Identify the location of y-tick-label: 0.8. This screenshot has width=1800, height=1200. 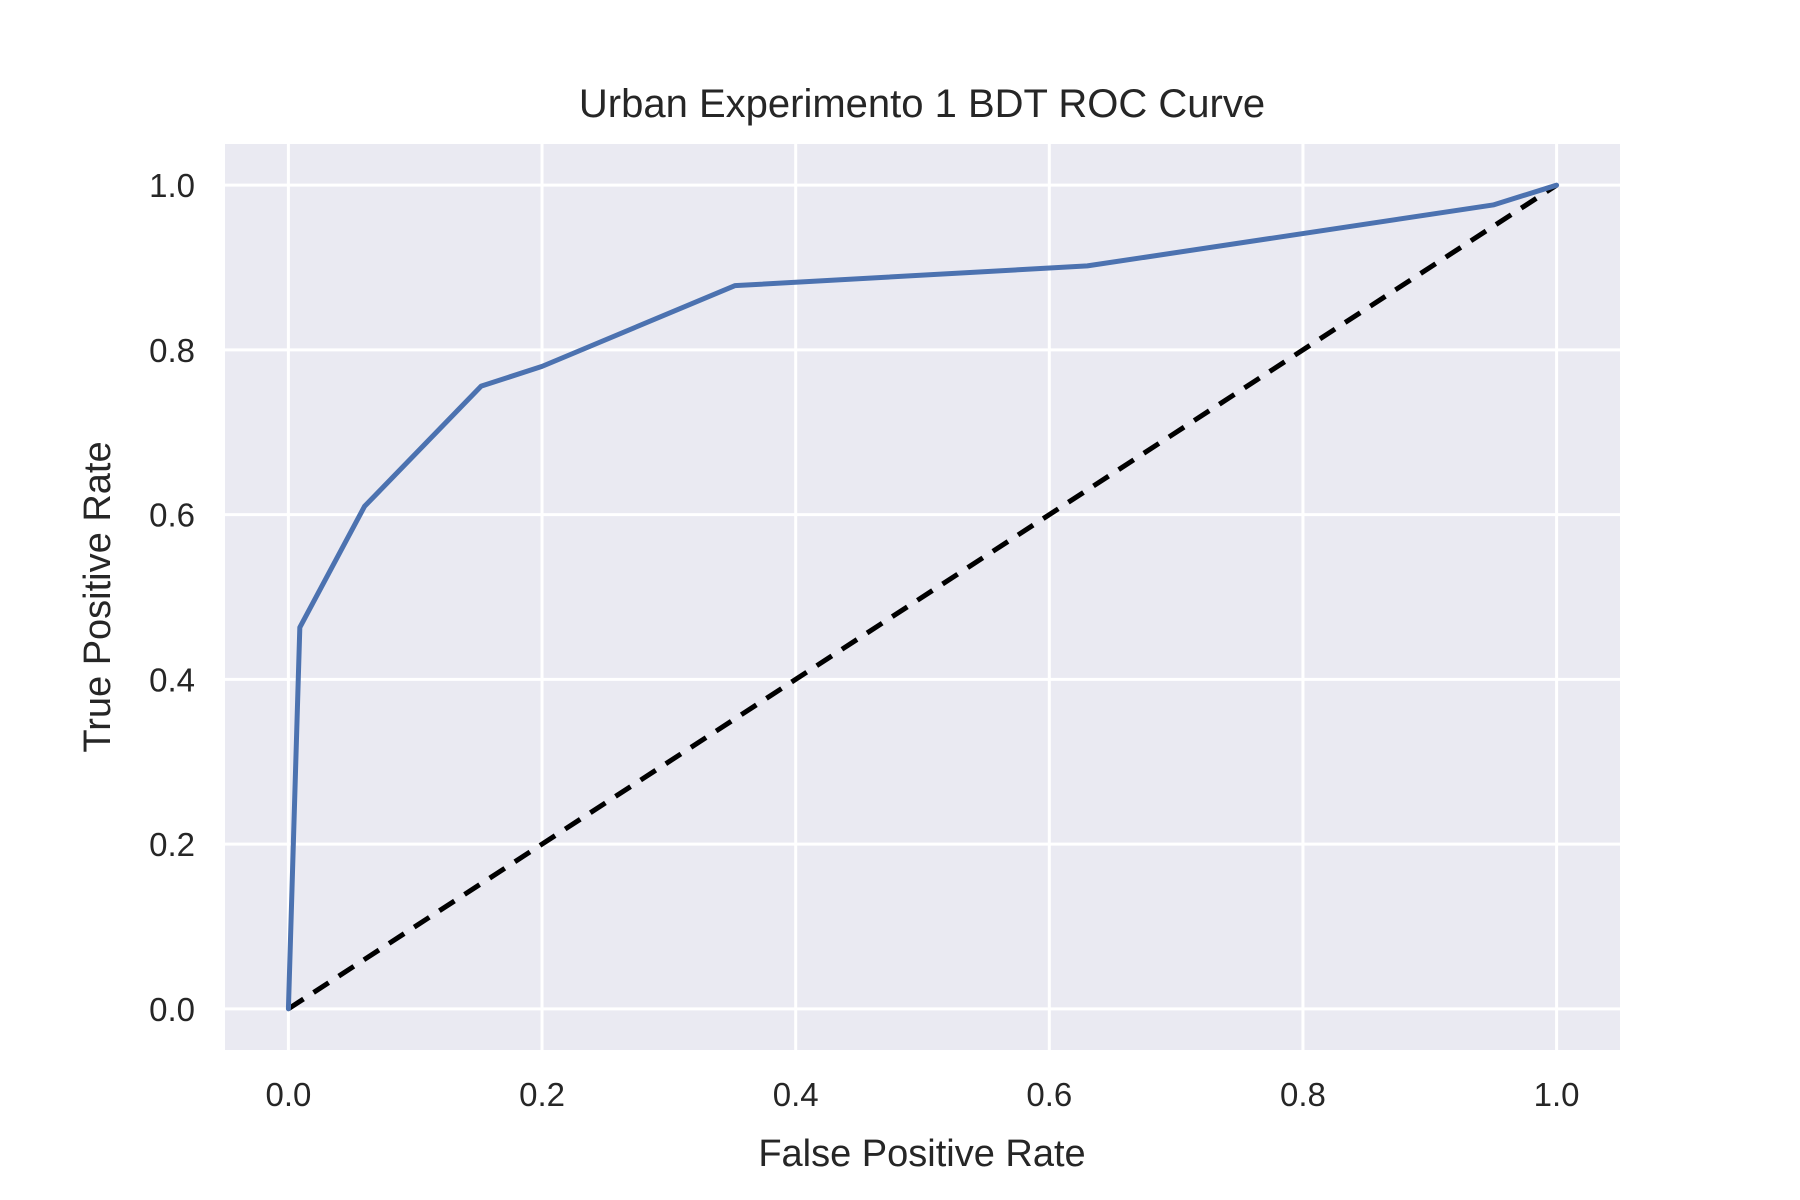
(172, 350).